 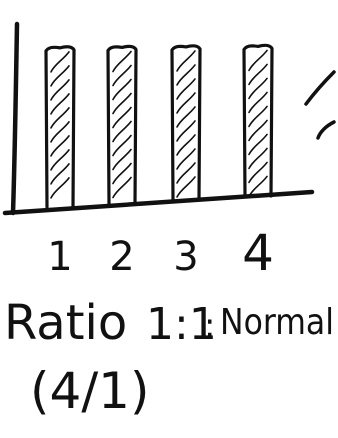 I want to click on x-axis-line, so click(x=158, y=202).